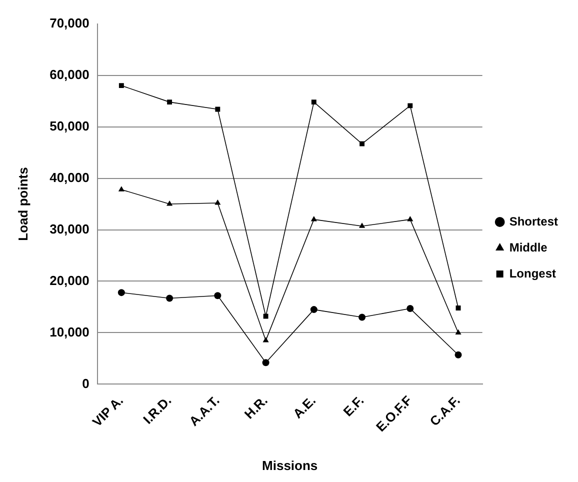 The width and height of the screenshot is (578, 482). I want to click on legend-label: Shortest, so click(533, 221).